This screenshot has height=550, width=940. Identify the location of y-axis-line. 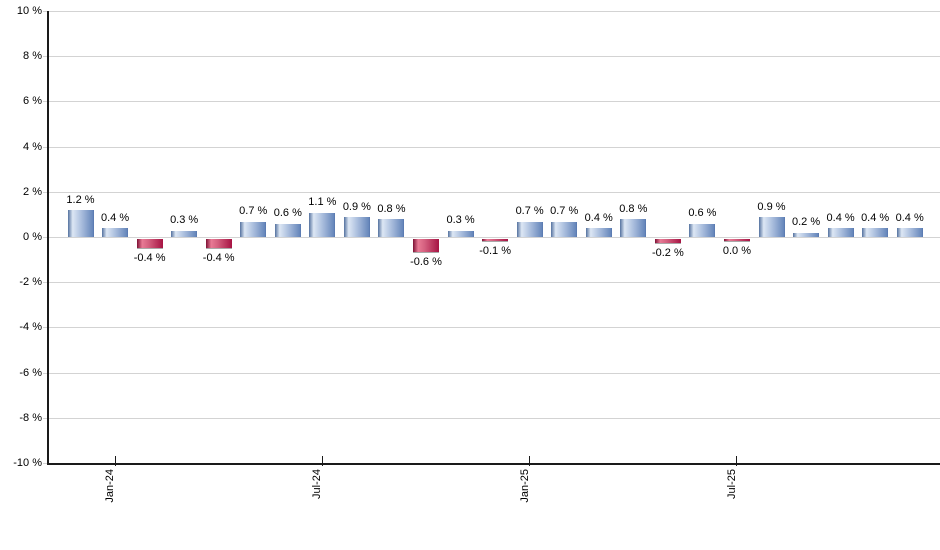
(48, 238).